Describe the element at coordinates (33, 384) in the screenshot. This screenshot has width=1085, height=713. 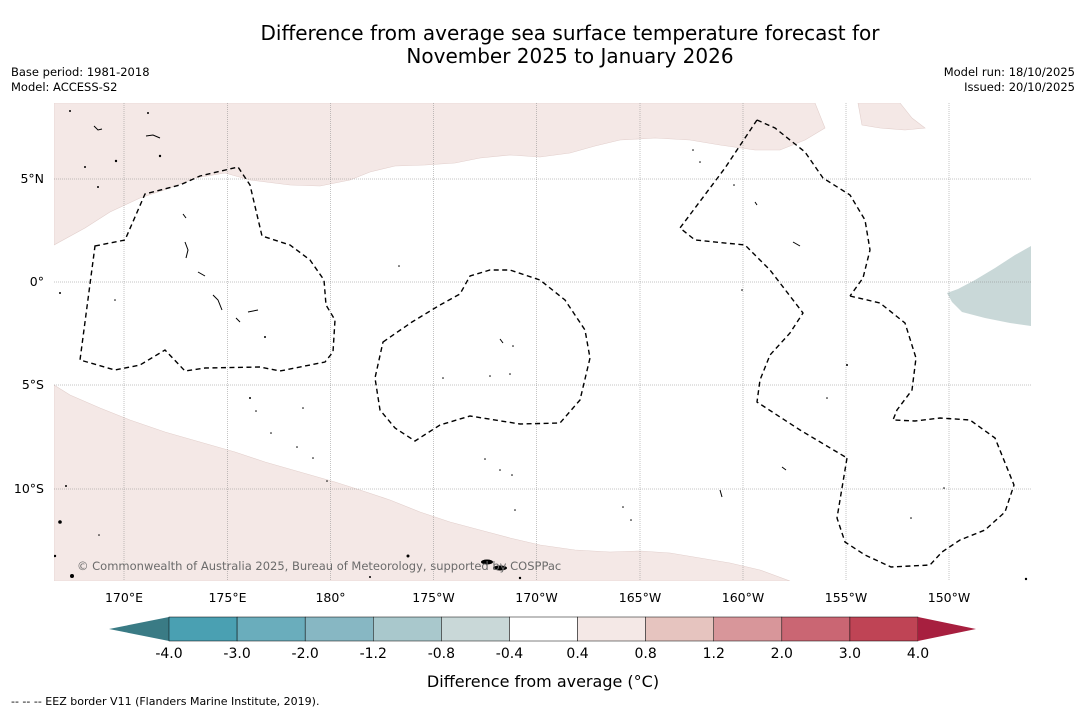
I see `lat-label-5s: 5°S` at that location.